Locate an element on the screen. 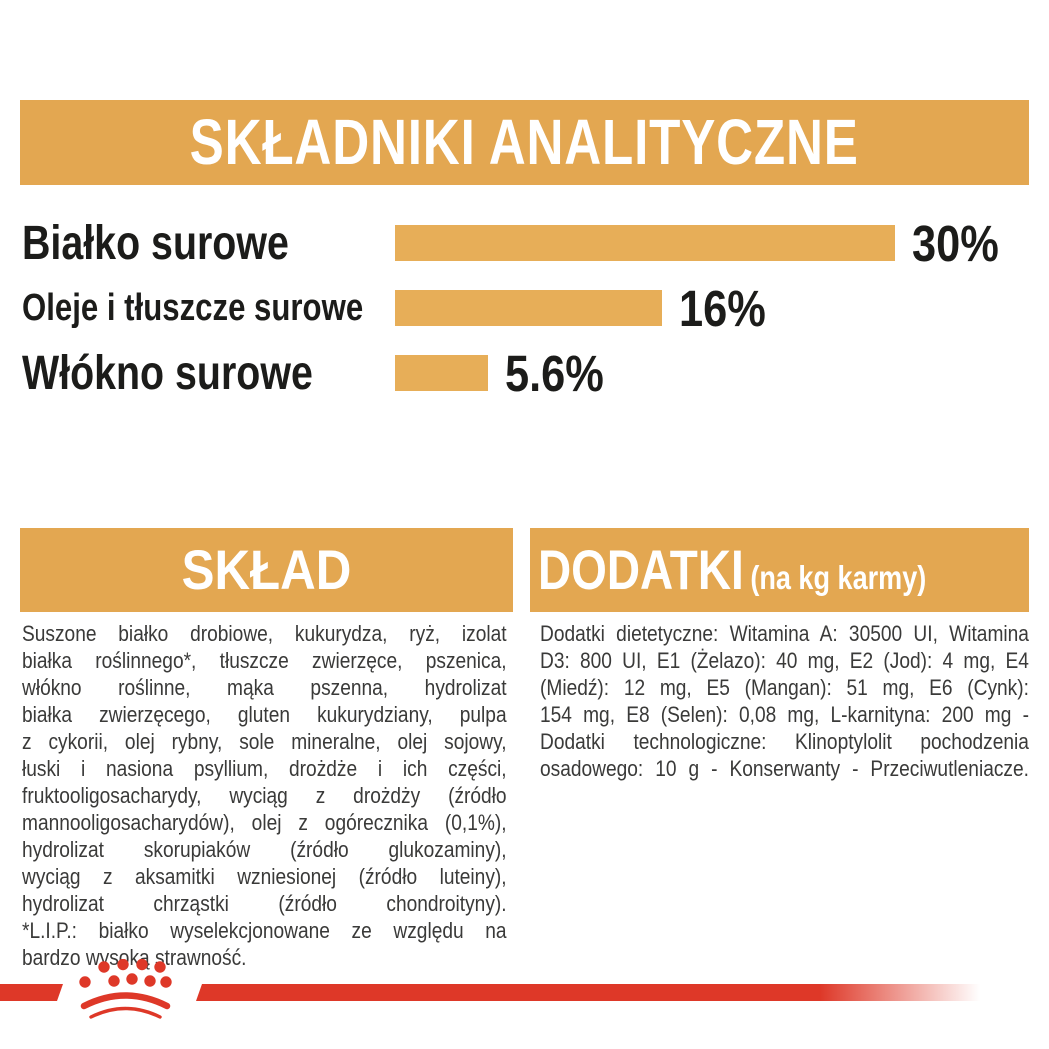 The width and height of the screenshot is (1049, 1049). royal-canin-crown-logo is located at coordinates (125, 989).